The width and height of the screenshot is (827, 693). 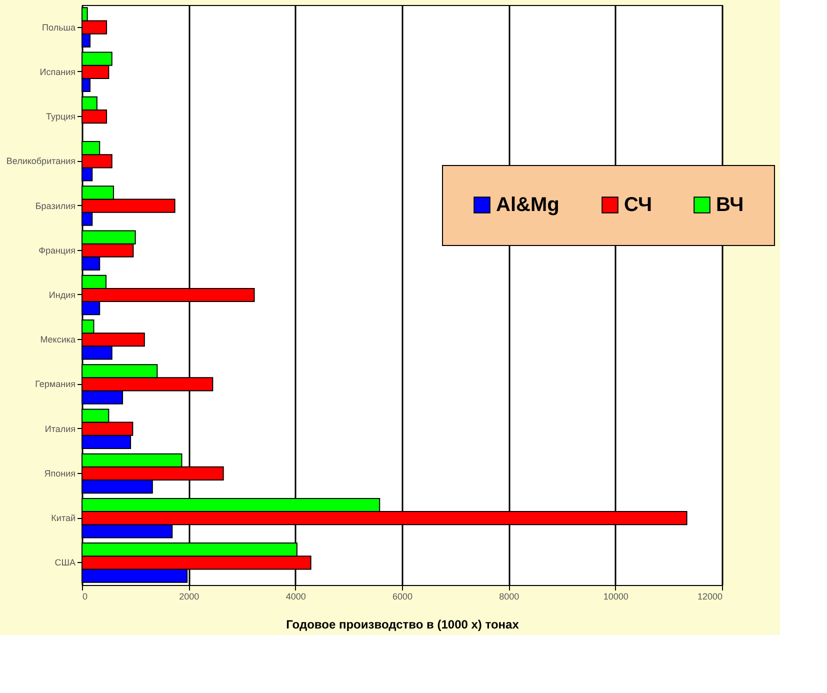 I want to click on y-tick-label: Великобритания, so click(x=41, y=161).